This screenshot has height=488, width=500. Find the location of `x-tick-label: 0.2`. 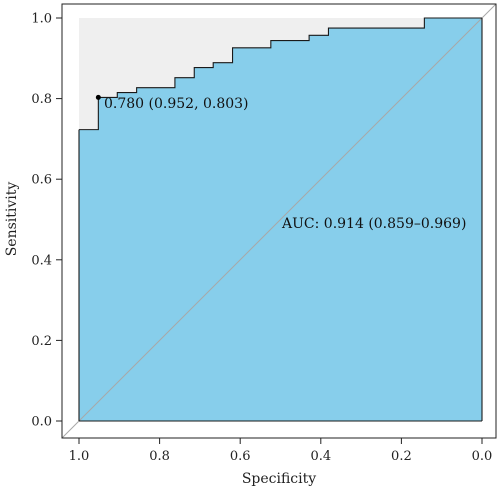

x-tick-label: 0.2 is located at coordinates (401, 456).